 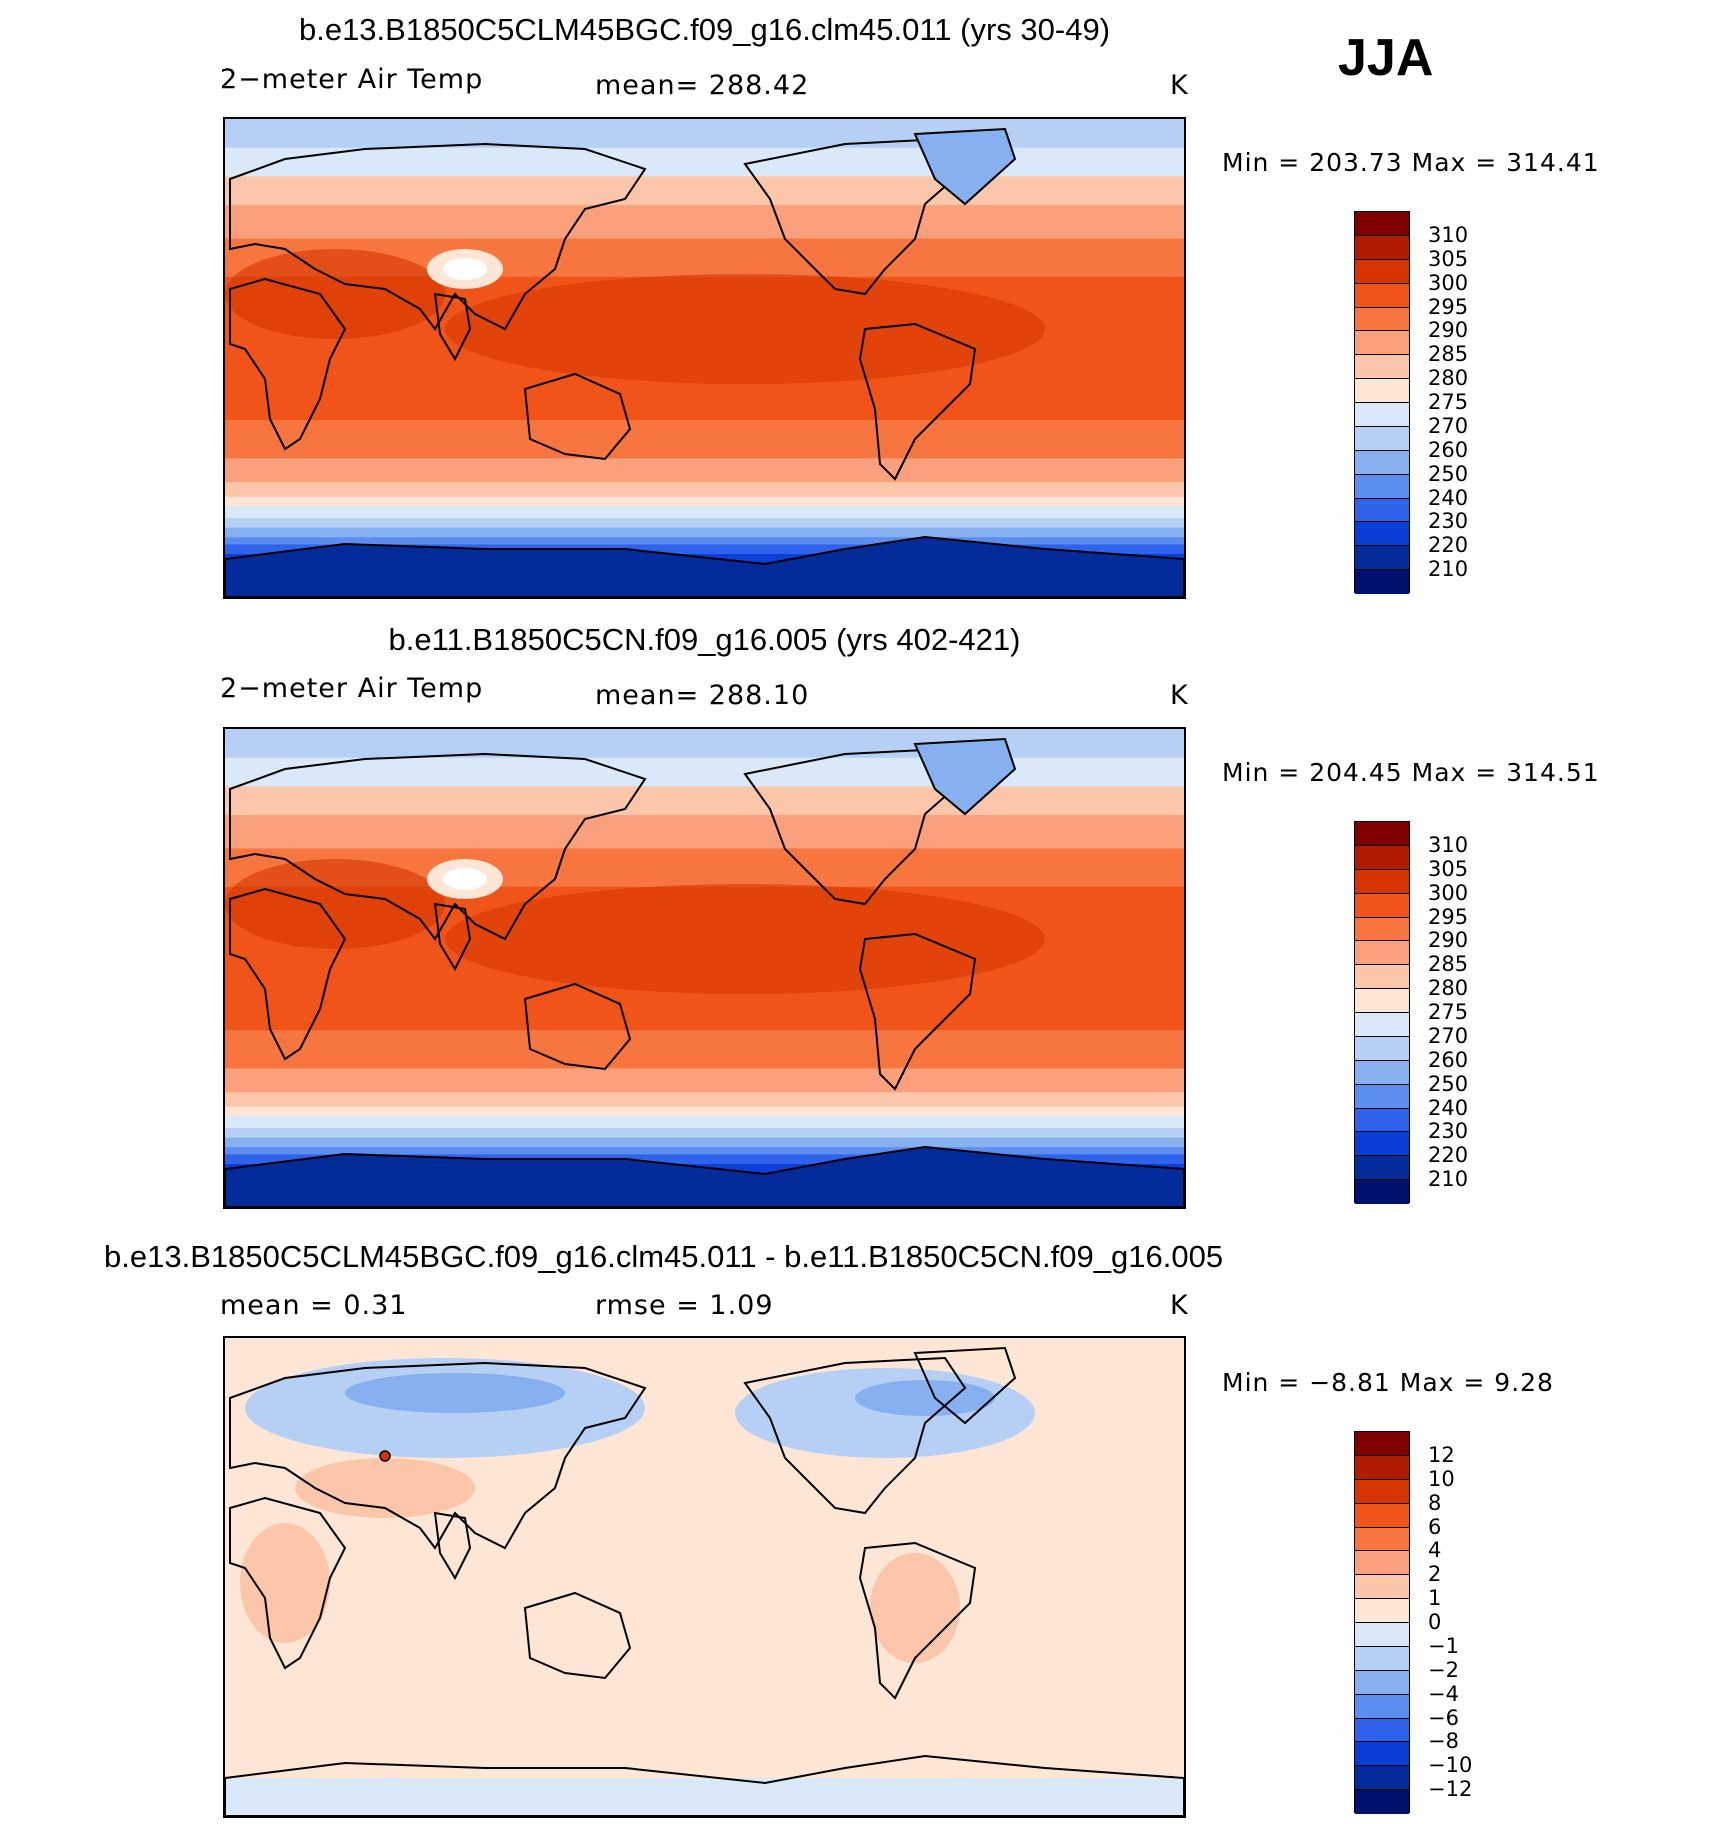 I want to click on colorbar-tick-label: 210, so click(x=1448, y=569).